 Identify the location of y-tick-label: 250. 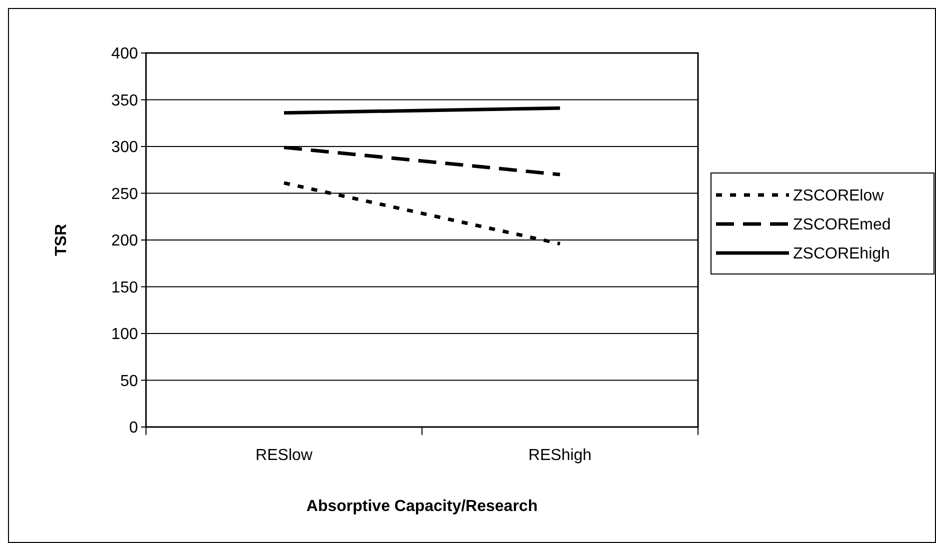
(124, 194).